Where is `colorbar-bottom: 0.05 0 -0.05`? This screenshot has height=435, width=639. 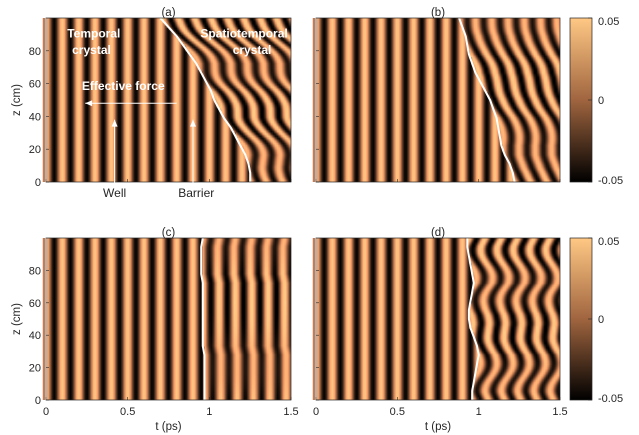
colorbar-bottom: 0.05 0 -0.05 is located at coordinates (596, 320).